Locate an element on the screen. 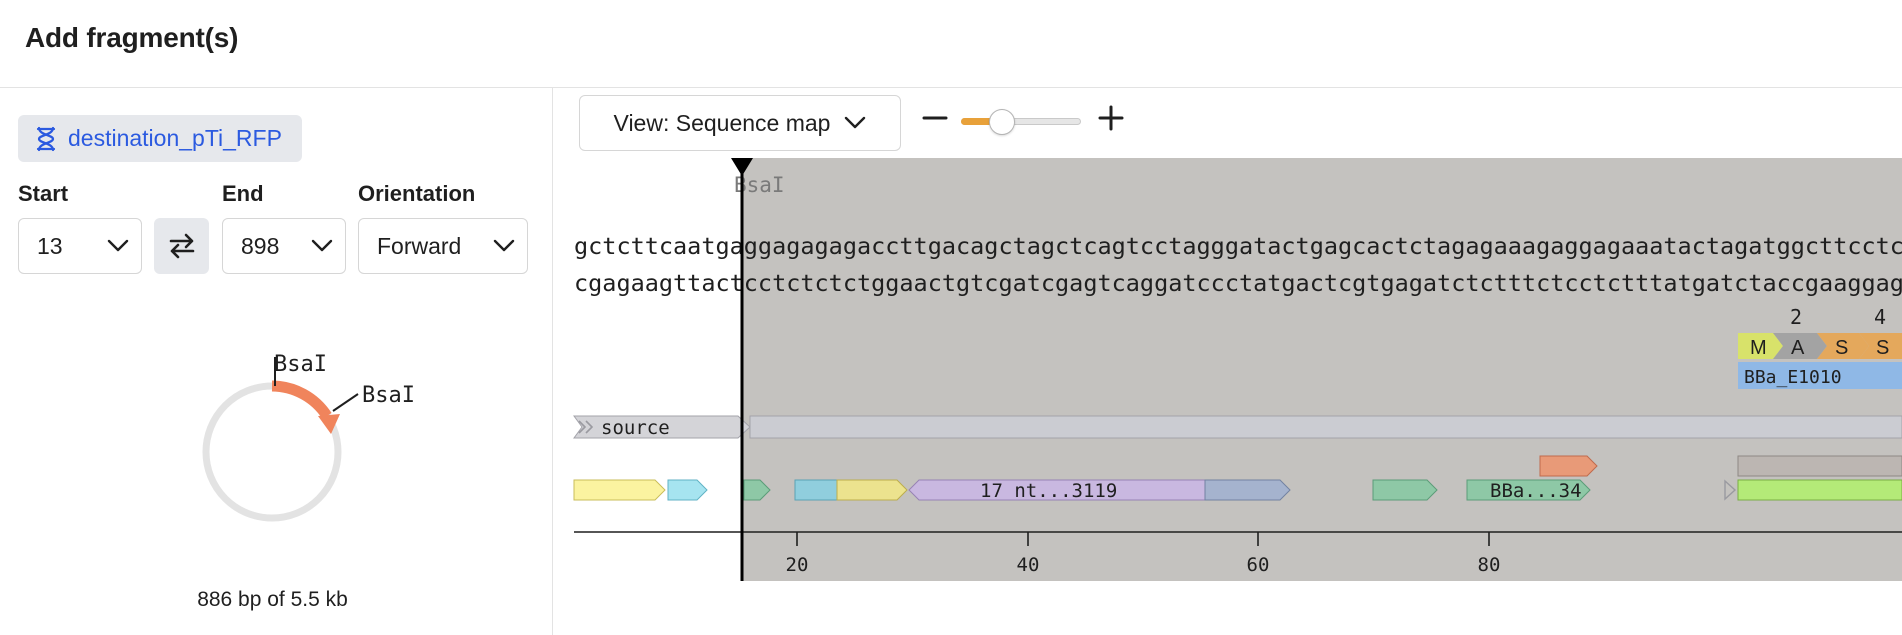 This screenshot has height=635, width=1902. zoom-slider-handle is located at coordinates (1002, 122).